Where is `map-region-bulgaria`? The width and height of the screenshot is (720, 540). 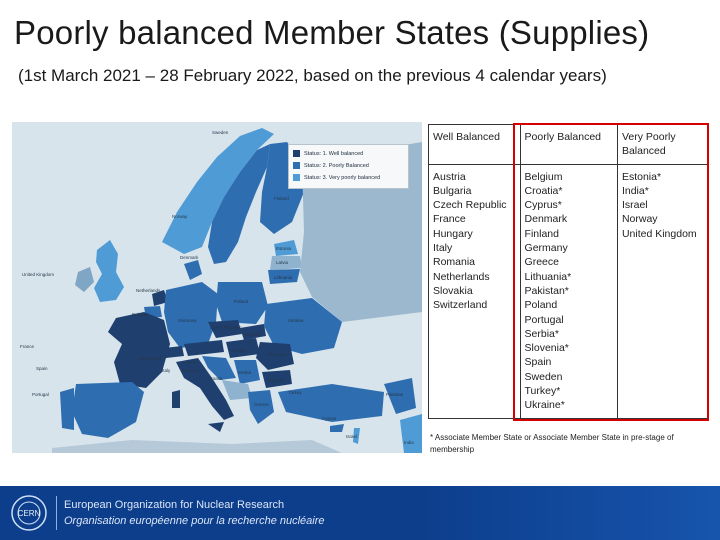 map-region-bulgaria is located at coordinates (277, 379).